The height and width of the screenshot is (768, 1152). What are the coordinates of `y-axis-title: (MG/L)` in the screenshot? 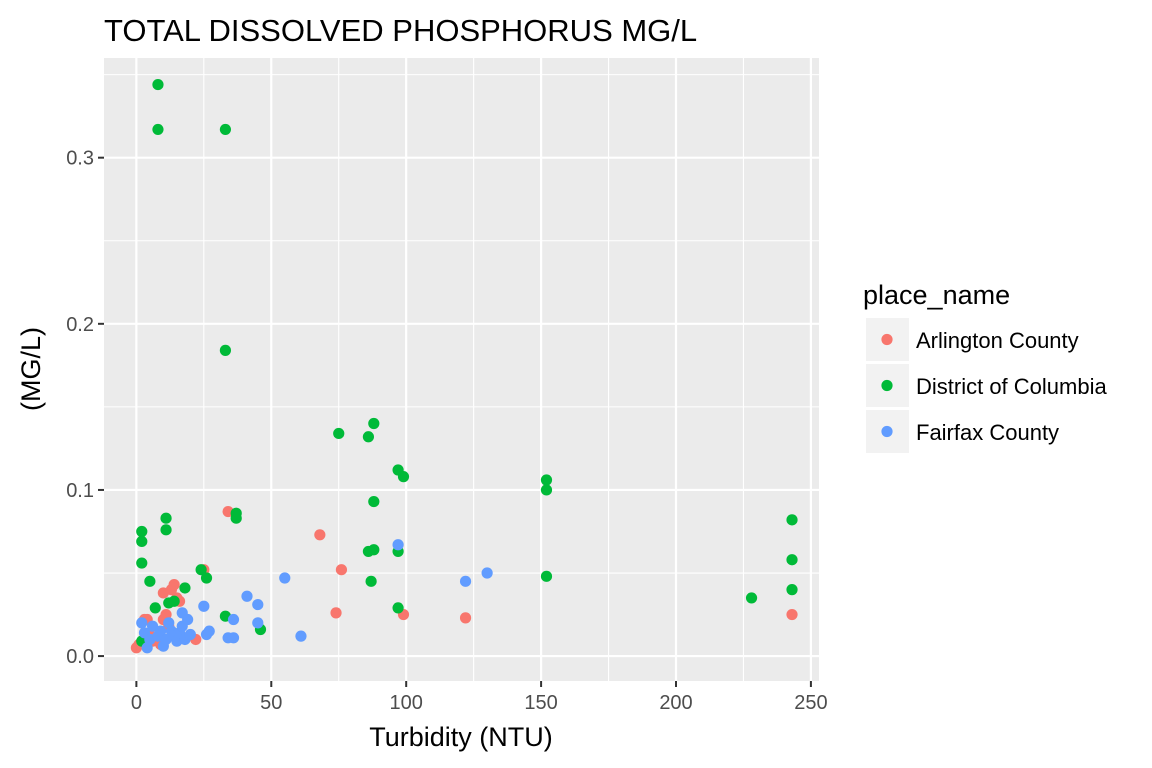 It's located at (31, 369).